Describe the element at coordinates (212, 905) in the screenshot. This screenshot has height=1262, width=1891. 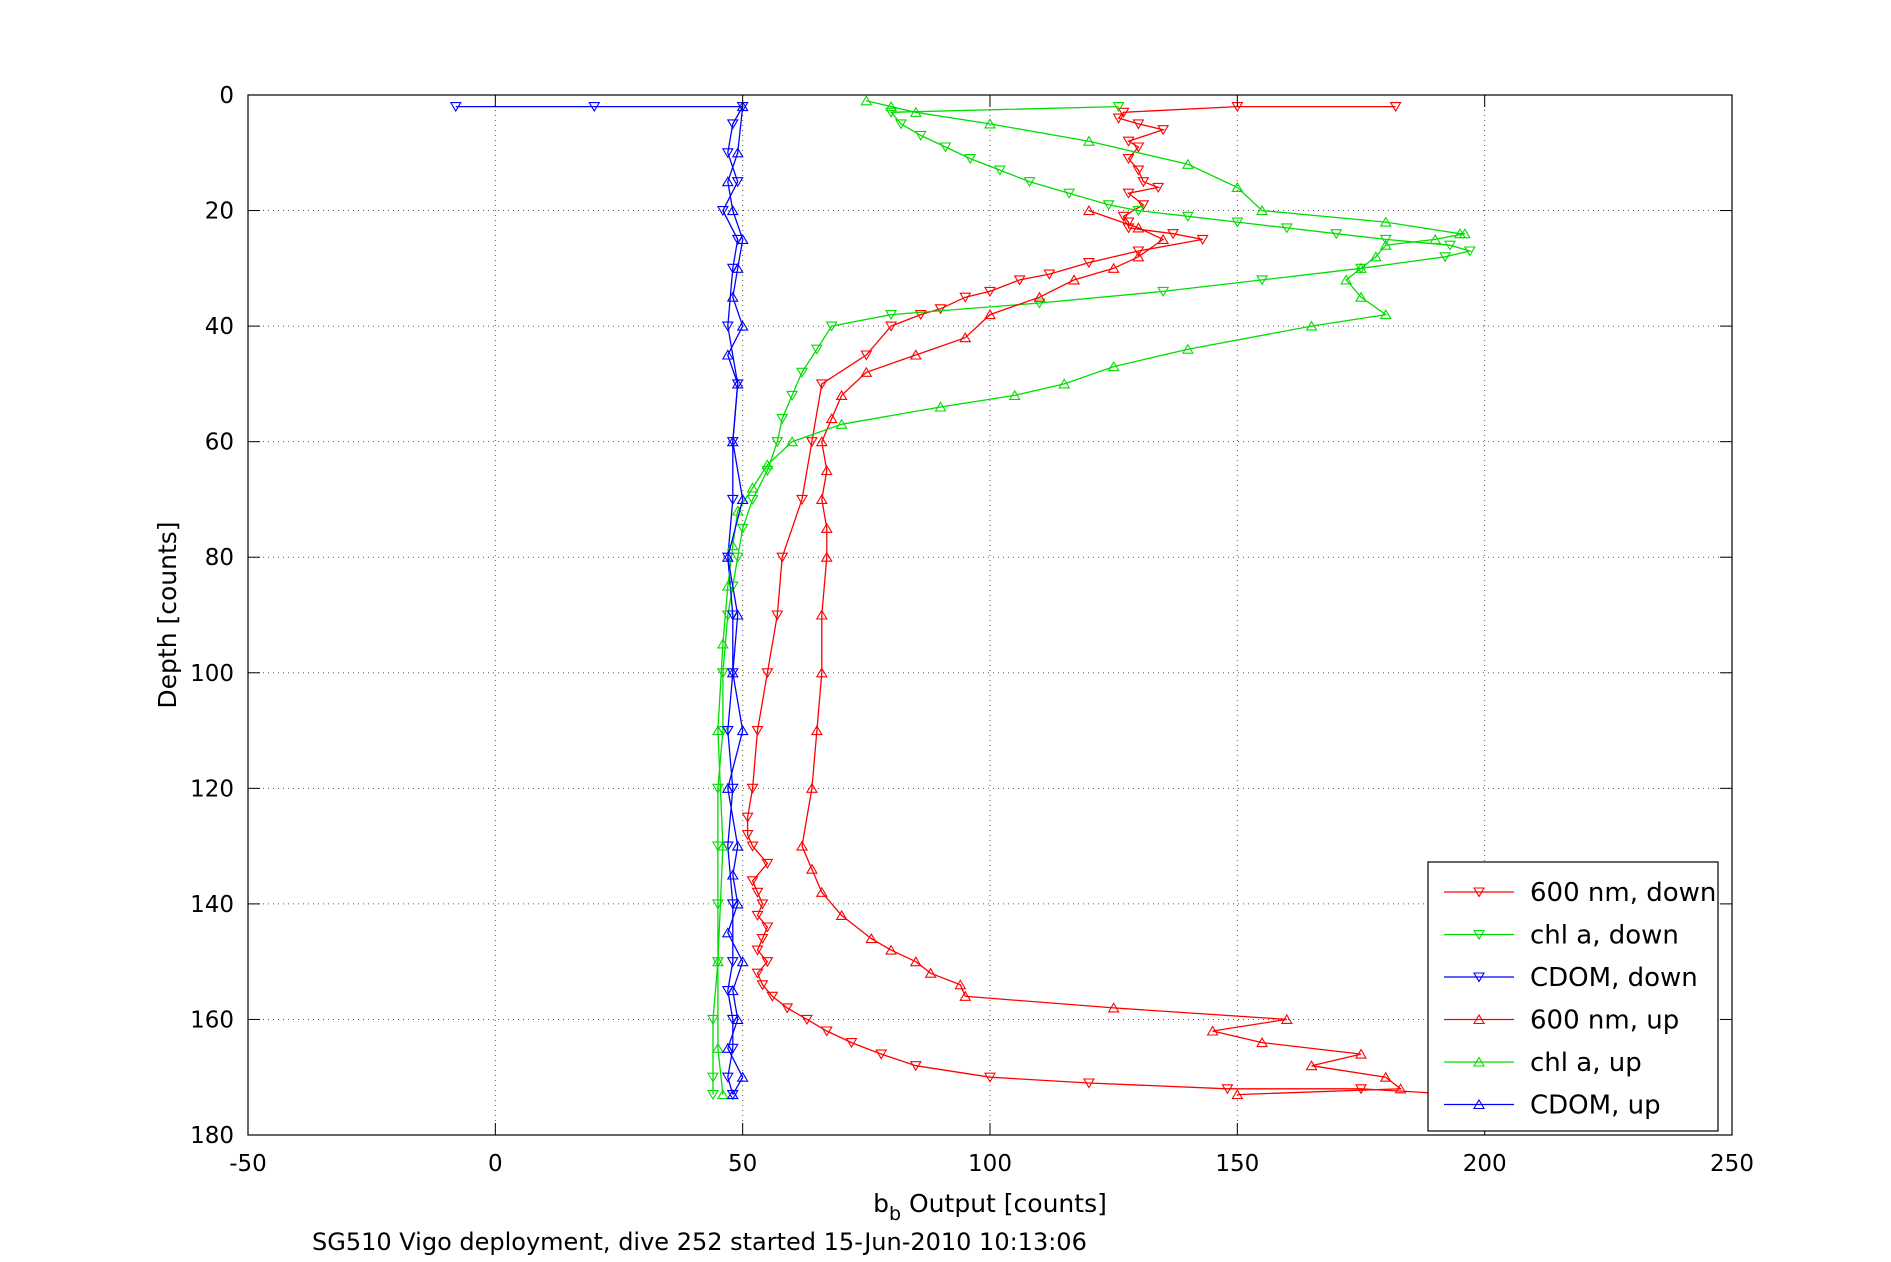
I see `y-tick-label: 140` at that location.